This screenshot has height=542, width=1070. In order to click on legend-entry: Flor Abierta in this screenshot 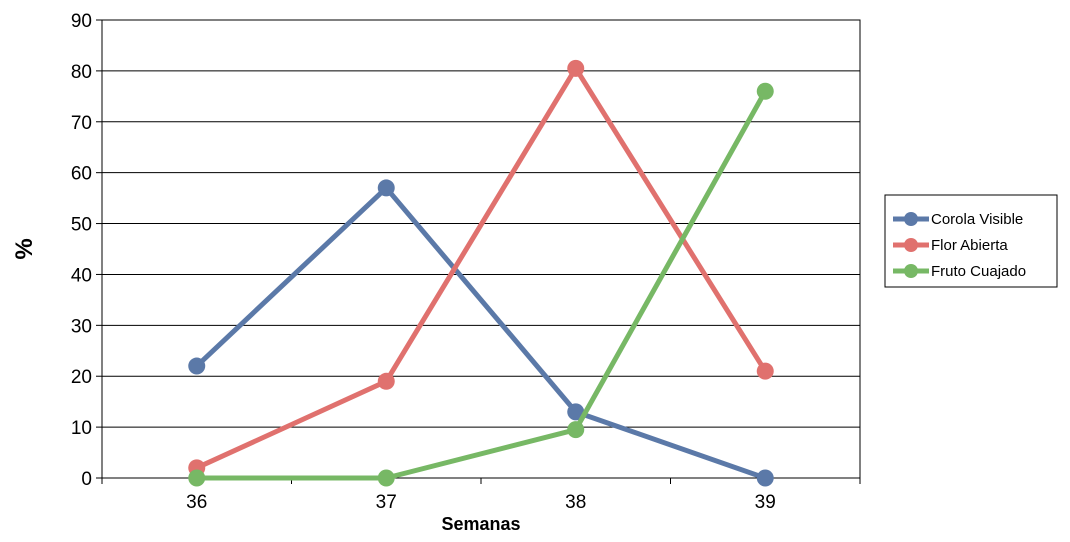, I will do `click(950, 245)`.